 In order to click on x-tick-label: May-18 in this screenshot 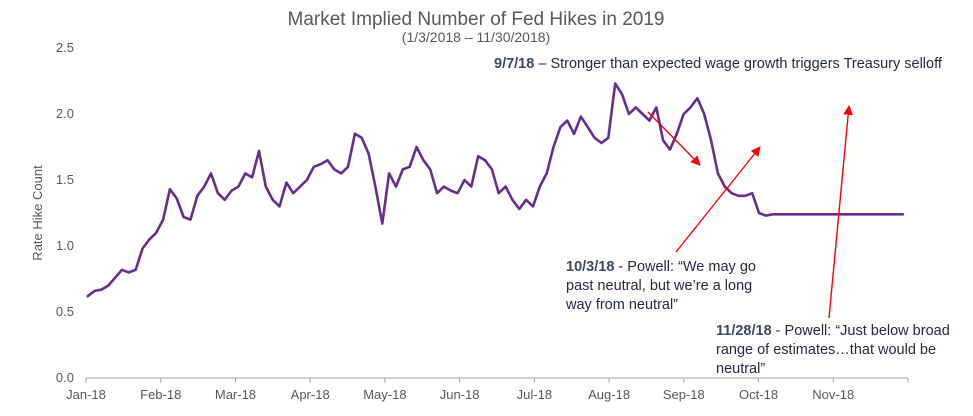, I will do `click(384, 394)`.